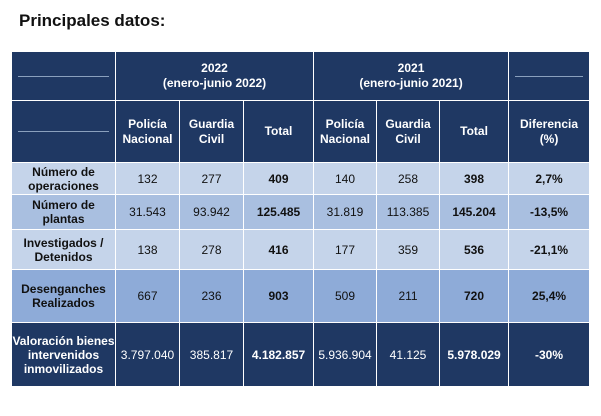 The height and width of the screenshot is (416, 601). What do you see at coordinates (345, 249) in the screenshot?
I see `cell-value: 177` at bounding box center [345, 249].